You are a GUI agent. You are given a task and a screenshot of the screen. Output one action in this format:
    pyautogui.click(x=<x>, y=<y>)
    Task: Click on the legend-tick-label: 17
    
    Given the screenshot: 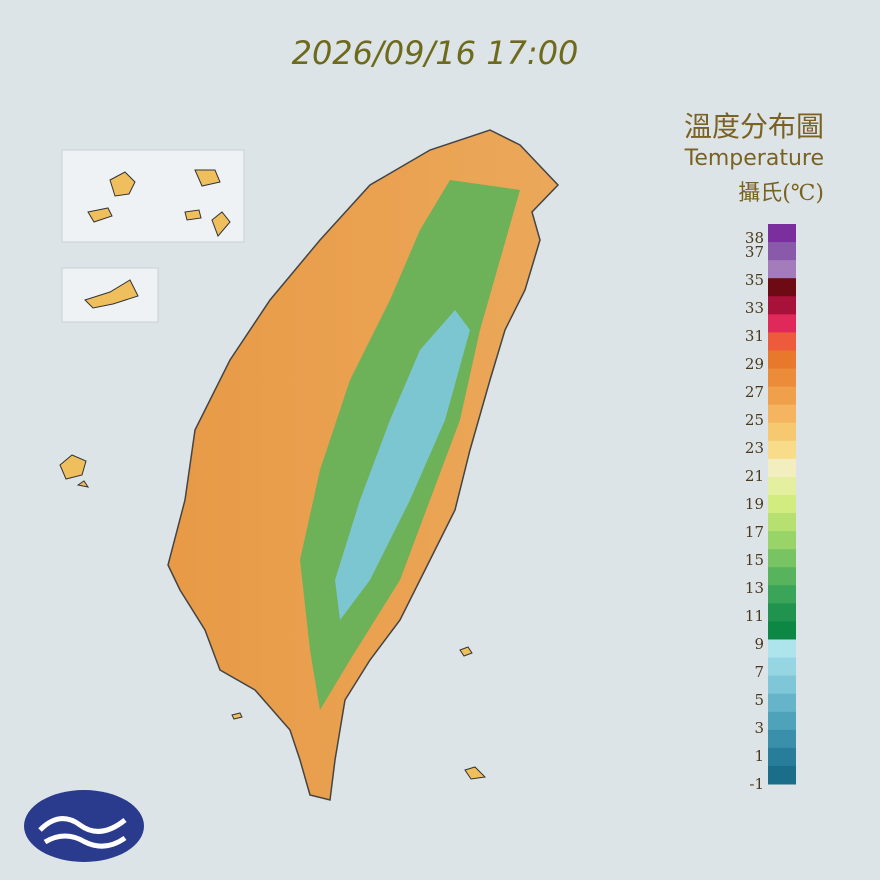 What is the action you would take?
    pyautogui.click(x=754, y=532)
    